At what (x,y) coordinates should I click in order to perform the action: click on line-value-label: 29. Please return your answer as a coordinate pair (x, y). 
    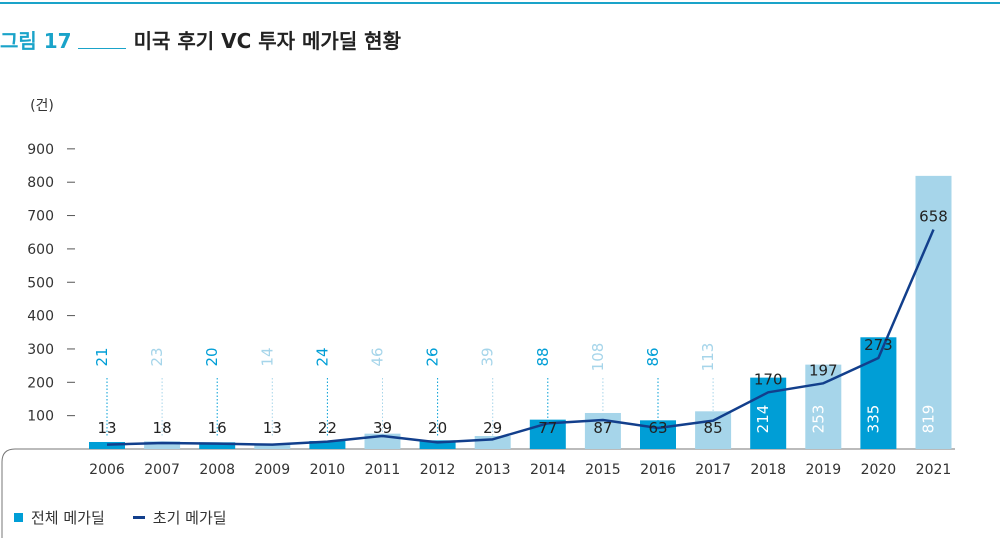
    Looking at the image, I should click on (492, 428).